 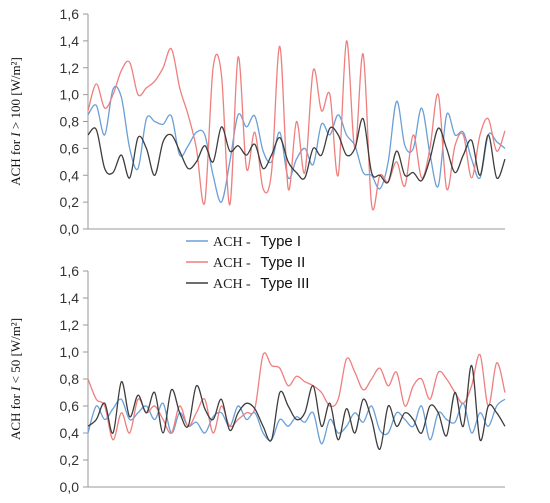 What do you see at coordinates (257, 241) in the screenshot?
I see `legend-label: ACH - Type I` at bounding box center [257, 241].